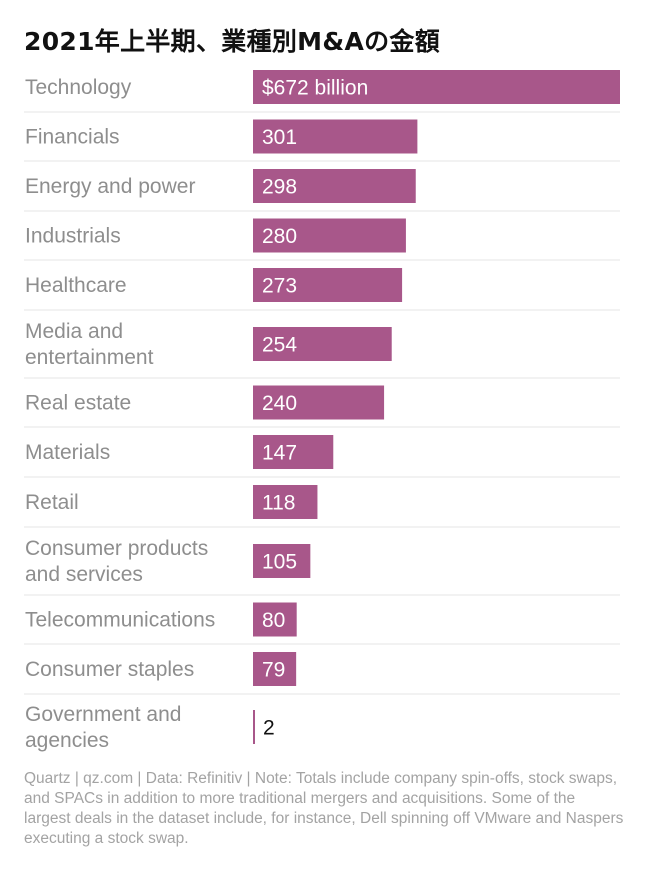  Describe the element at coordinates (78, 87) in the screenshot. I see `category-label: Technology` at that location.